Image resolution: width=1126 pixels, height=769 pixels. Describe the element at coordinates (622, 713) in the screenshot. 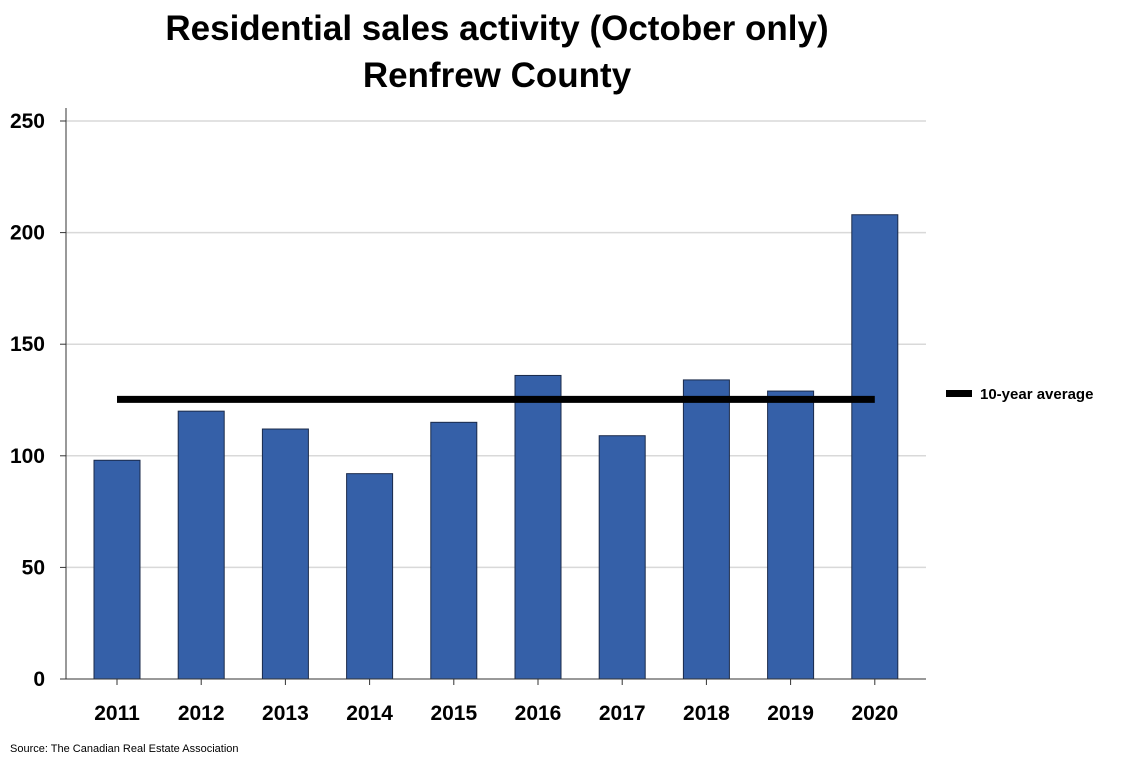

I see `x-tick-label: 2017` at that location.